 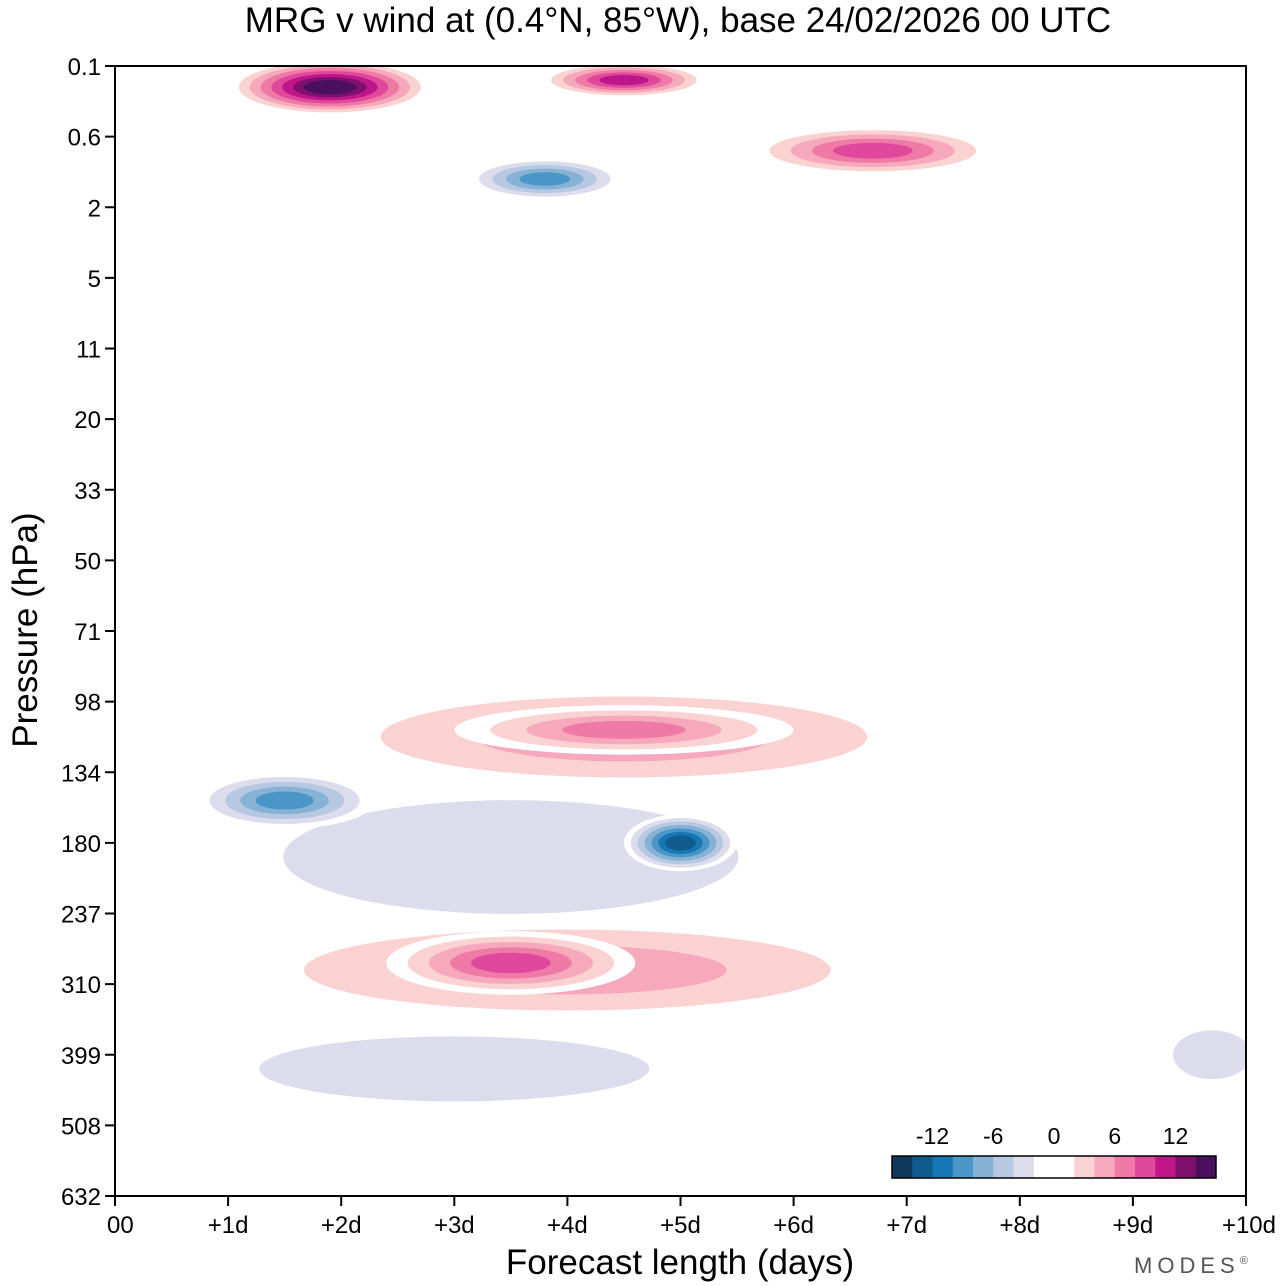 I want to click on x-tick-label: +2d, so click(x=341, y=1225).